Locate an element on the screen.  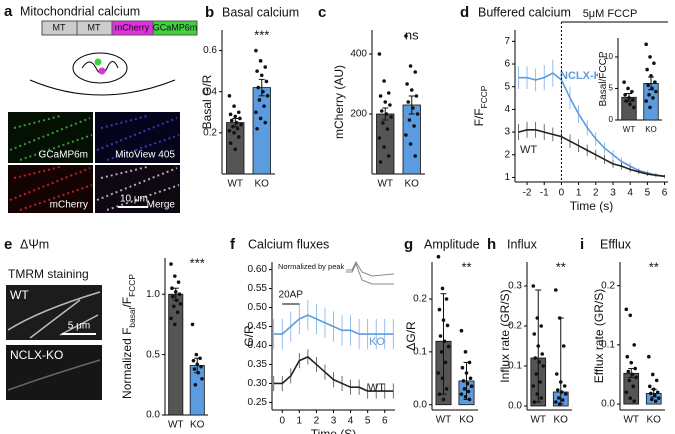
panel-letter: e is located at coordinates (8, 244).